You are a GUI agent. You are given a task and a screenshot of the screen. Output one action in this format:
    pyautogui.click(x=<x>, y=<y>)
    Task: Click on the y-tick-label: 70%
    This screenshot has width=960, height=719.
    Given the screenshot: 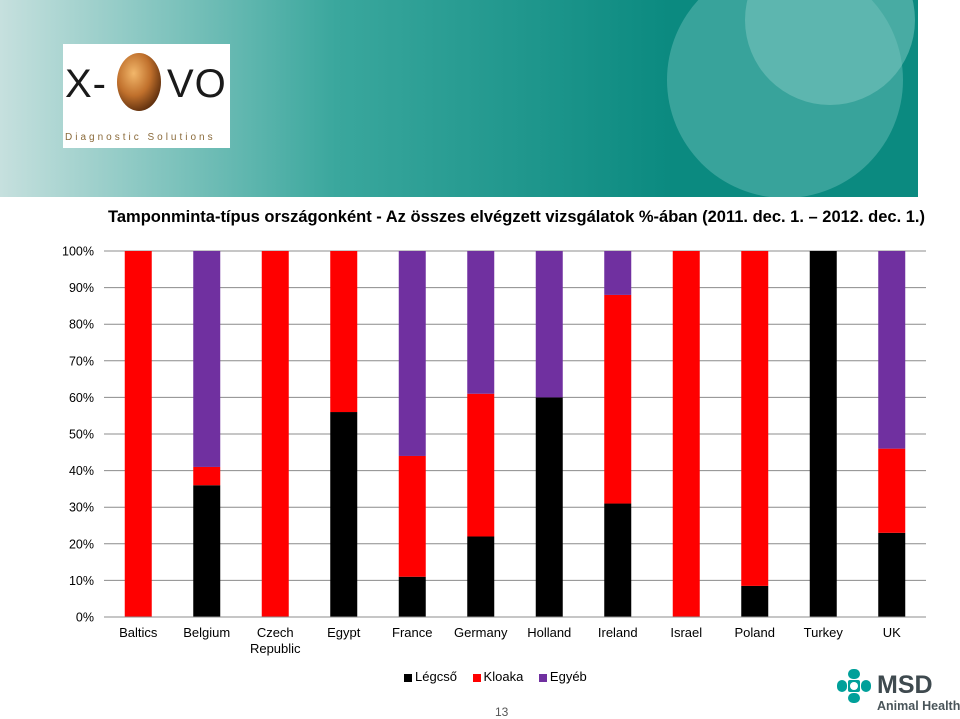 What is the action you would take?
    pyautogui.click(x=81, y=361)
    